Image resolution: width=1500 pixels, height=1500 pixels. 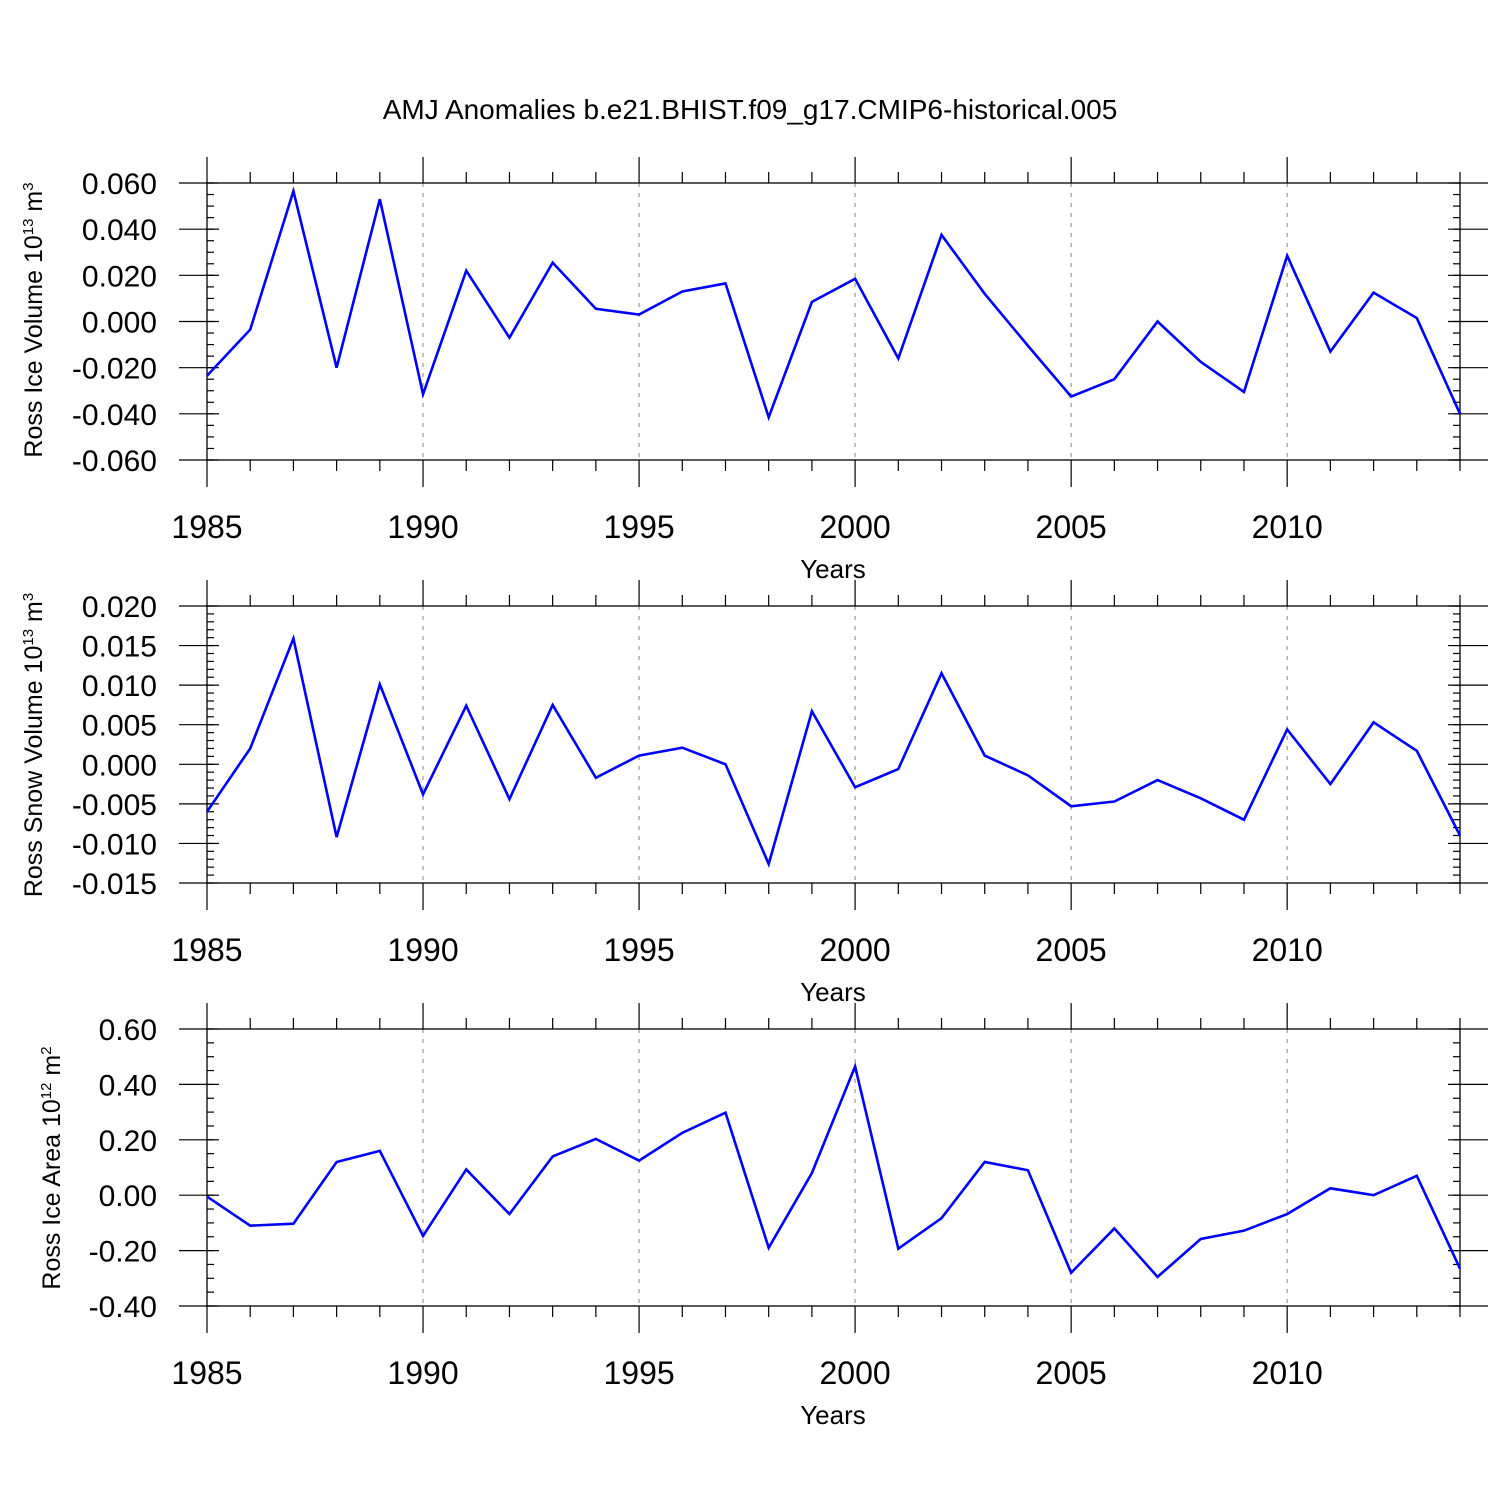 What do you see at coordinates (34, 745) in the screenshot?
I see `y-axis-title: Ross Snow Volume 1013 m3` at bounding box center [34, 745].